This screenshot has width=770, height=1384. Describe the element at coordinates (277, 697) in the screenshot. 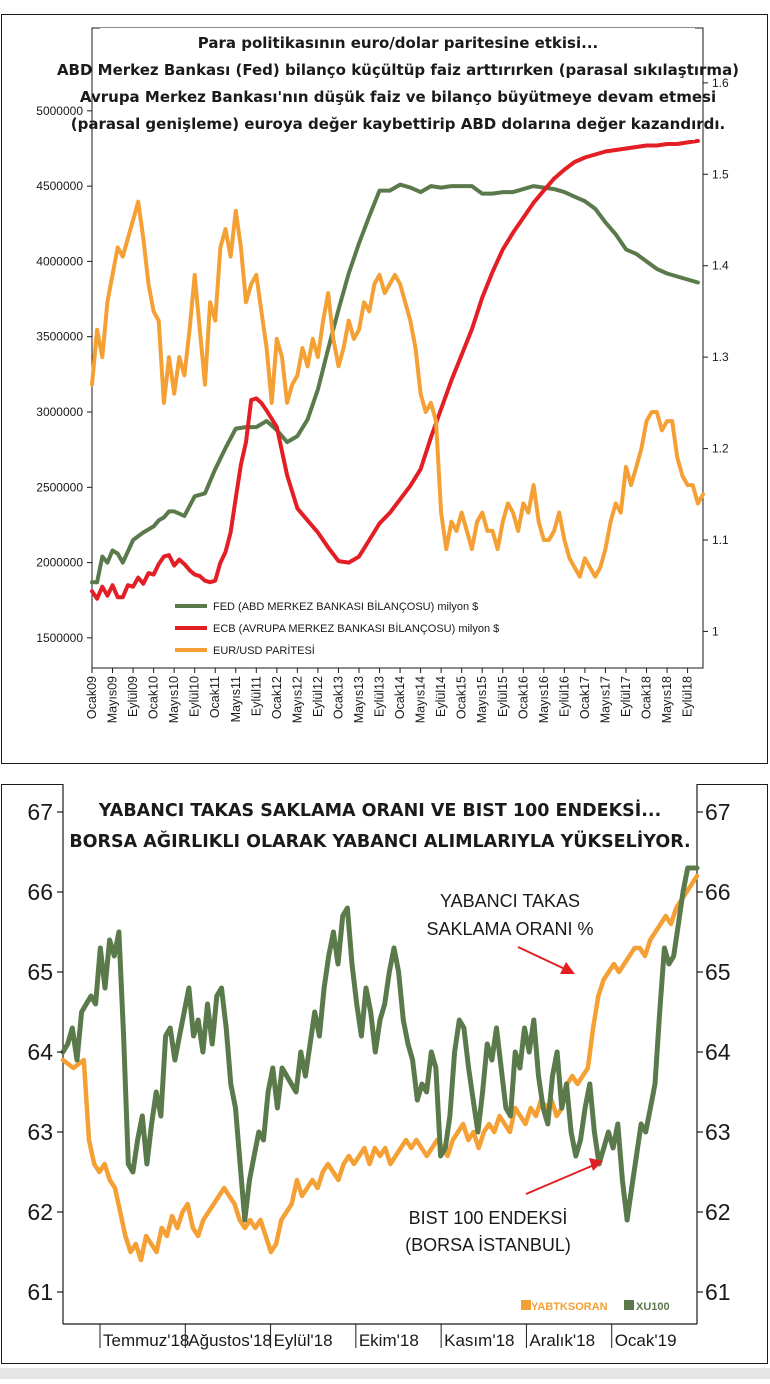

I see `x-tick-label: Ocak12` at that location.